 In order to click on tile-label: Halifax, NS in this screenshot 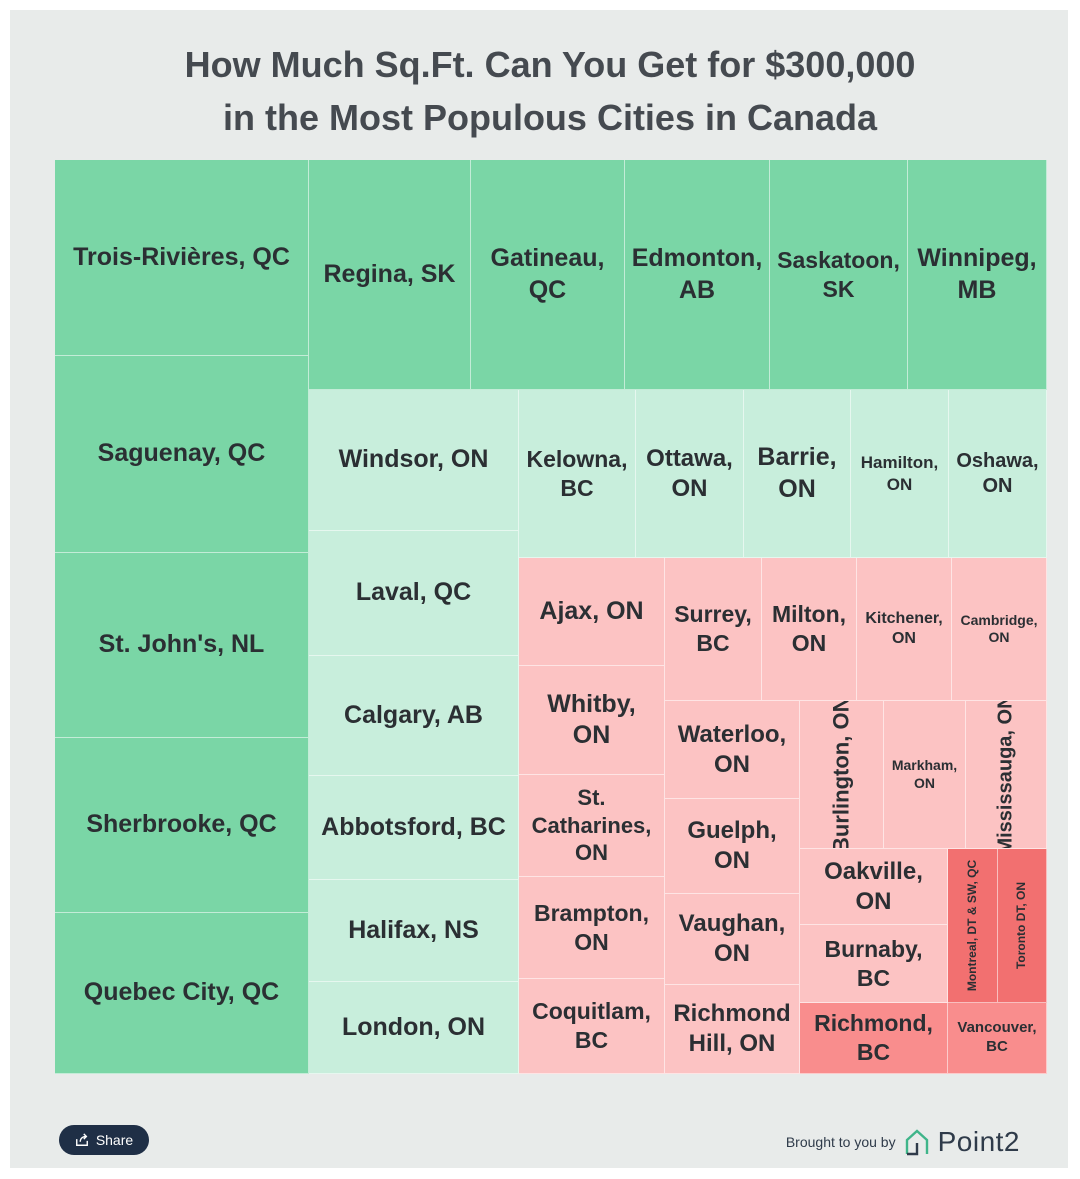, I will do `click(413, 929)`.